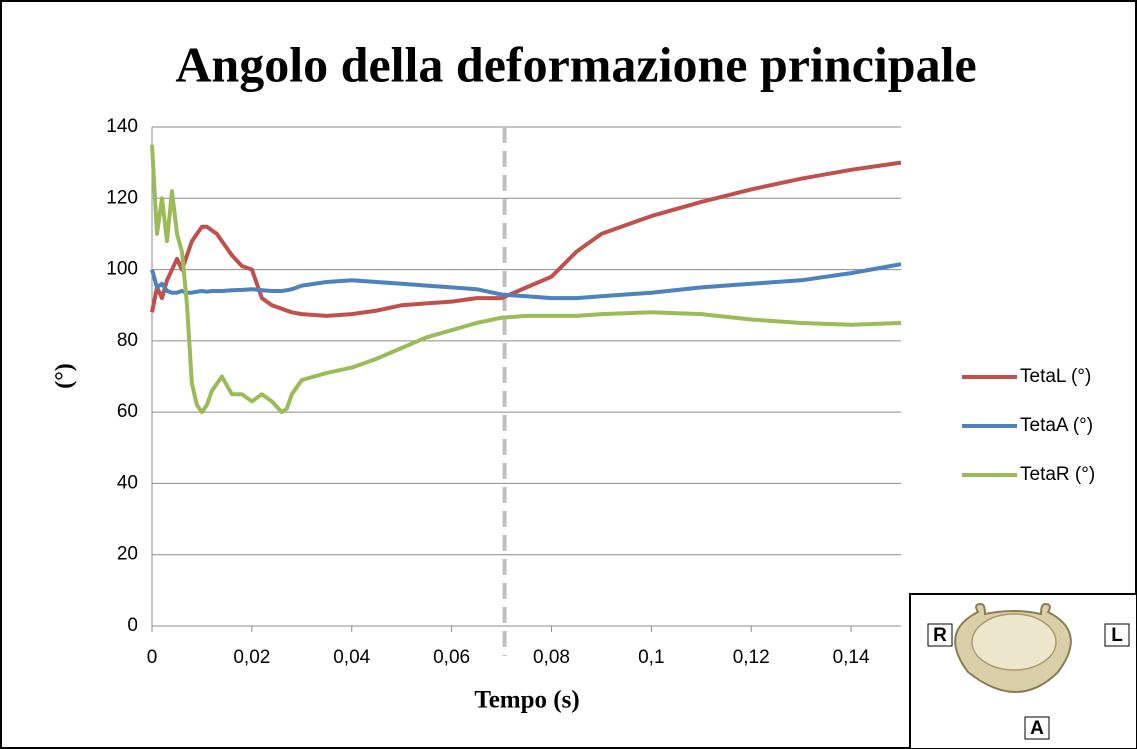 This screenshot has width=1137, height=749. What do you see at coordinates (122, 126) in the screenshot?
I see `y-tick-label: 140` at bounding box center [122, 126].